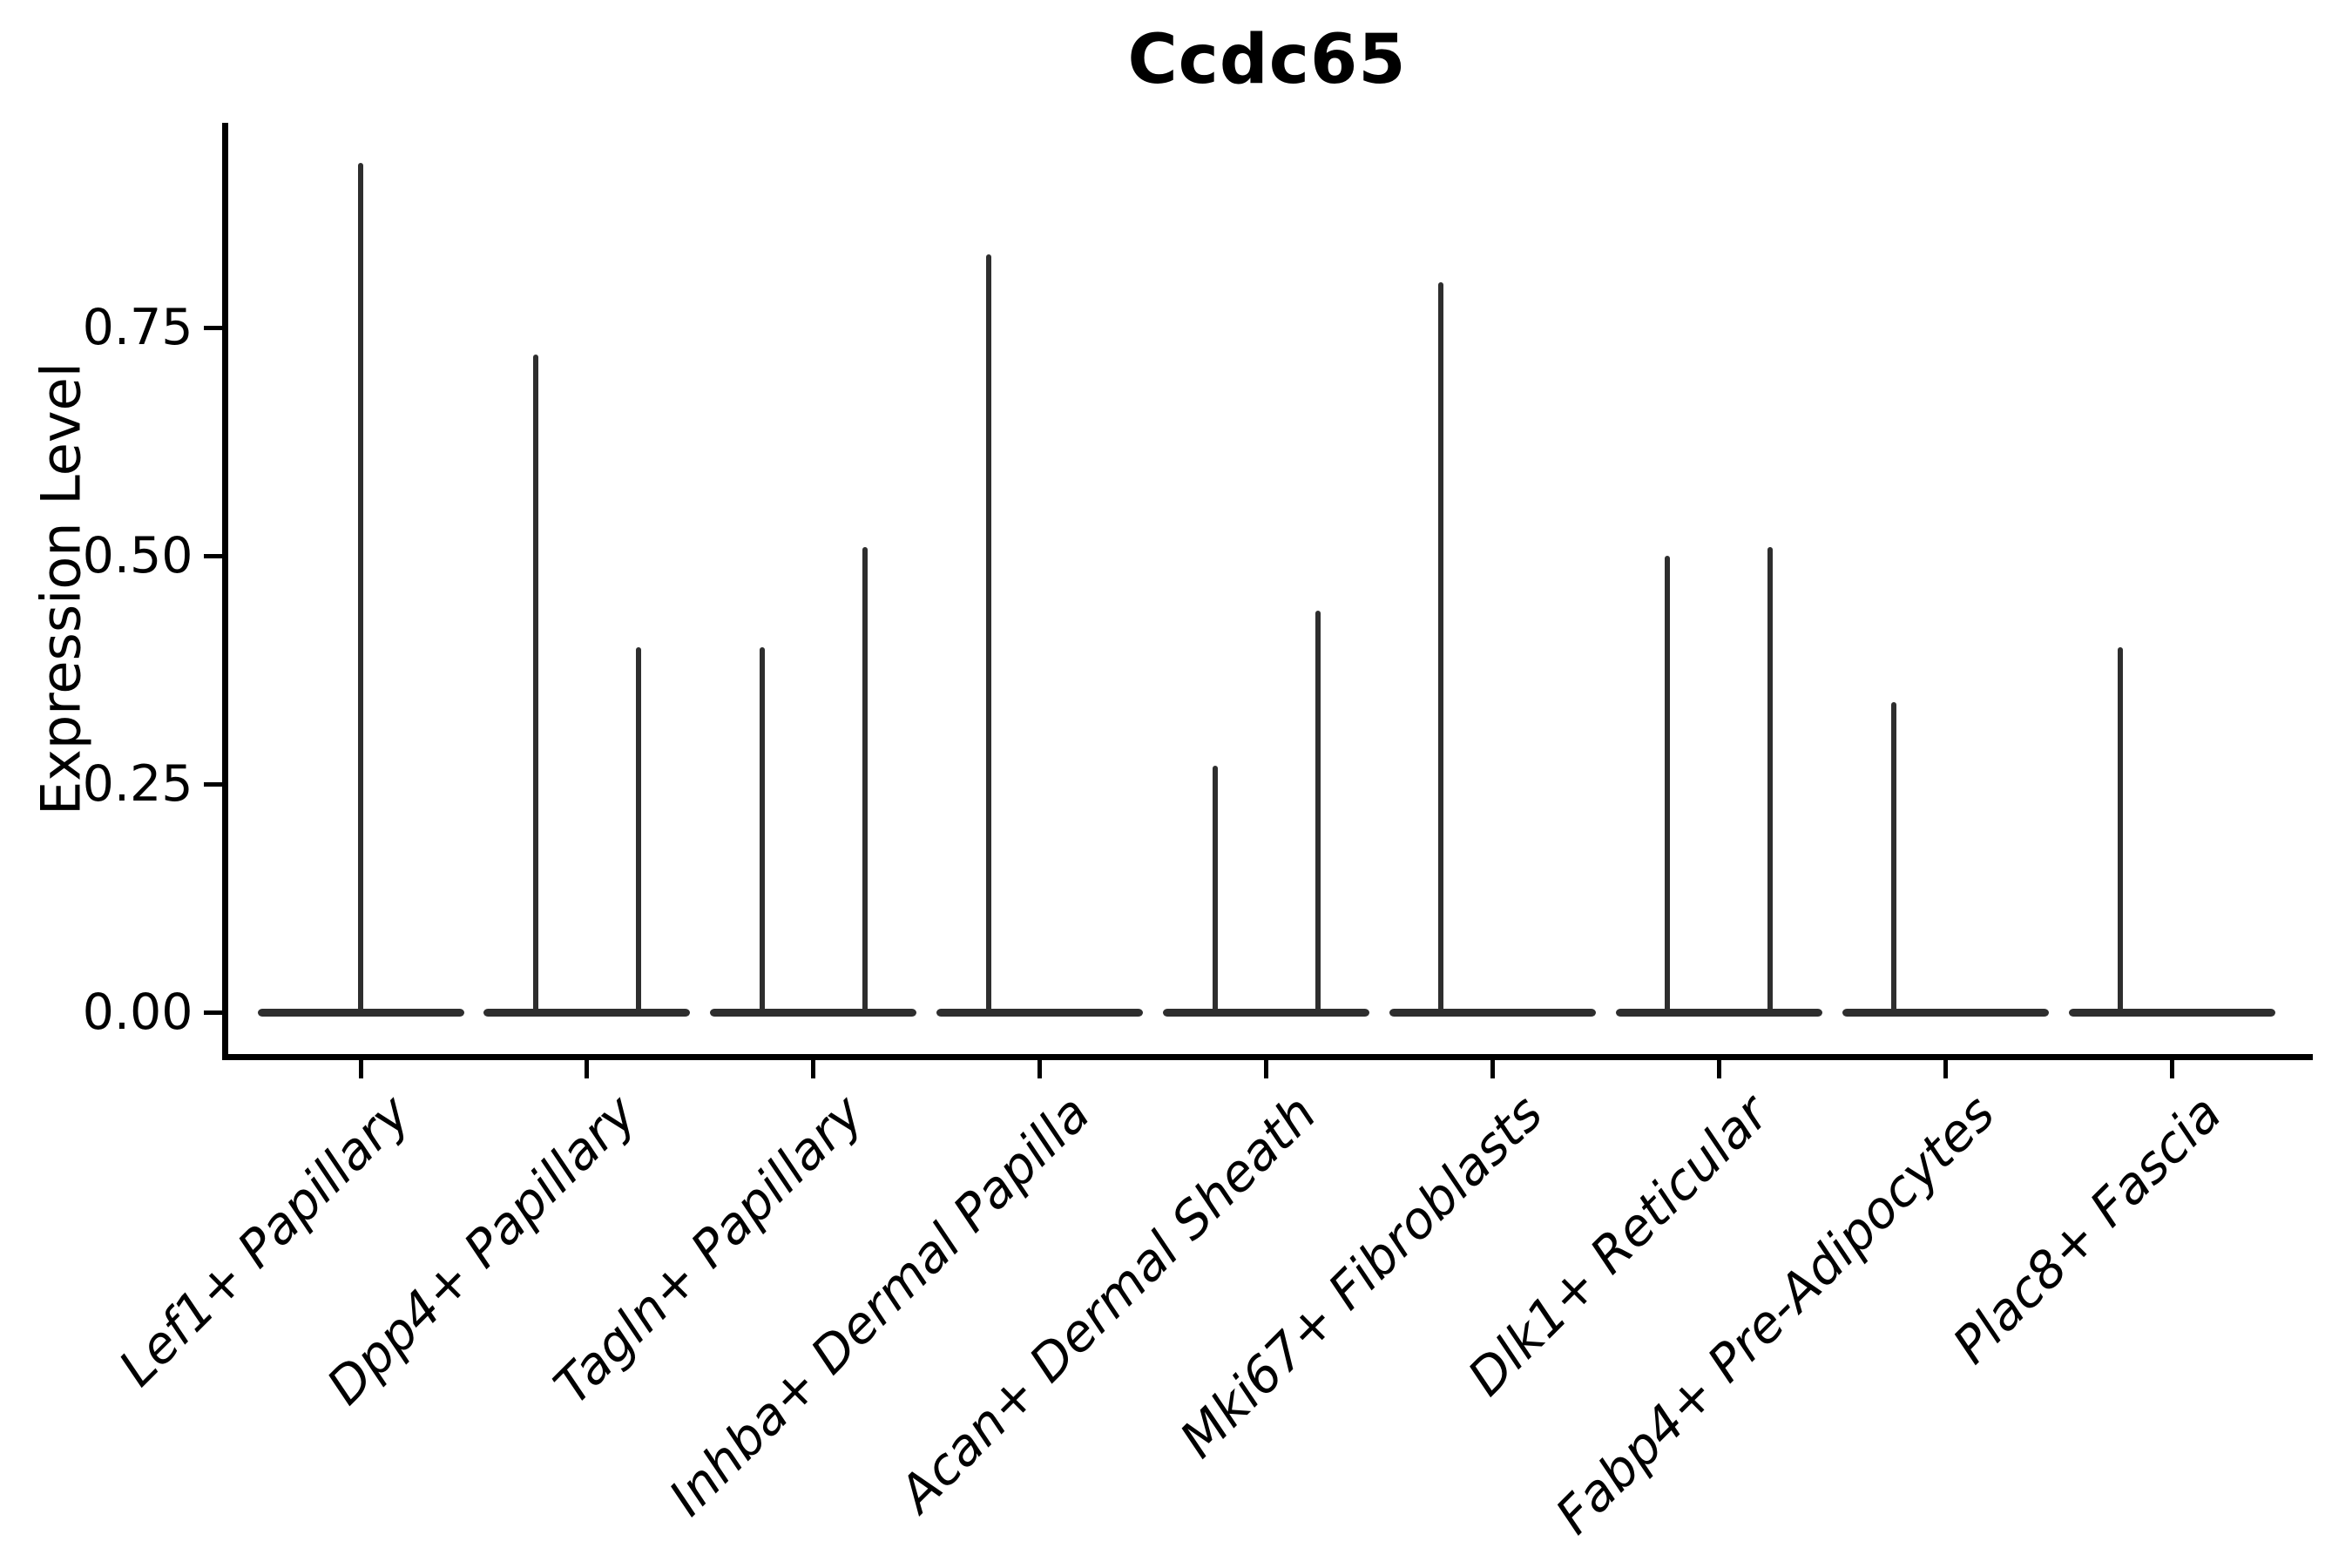 The width and height of the screenshot is (2352, 1568). I want to click on plot-title: Ccdc65, so click(1267, 60).